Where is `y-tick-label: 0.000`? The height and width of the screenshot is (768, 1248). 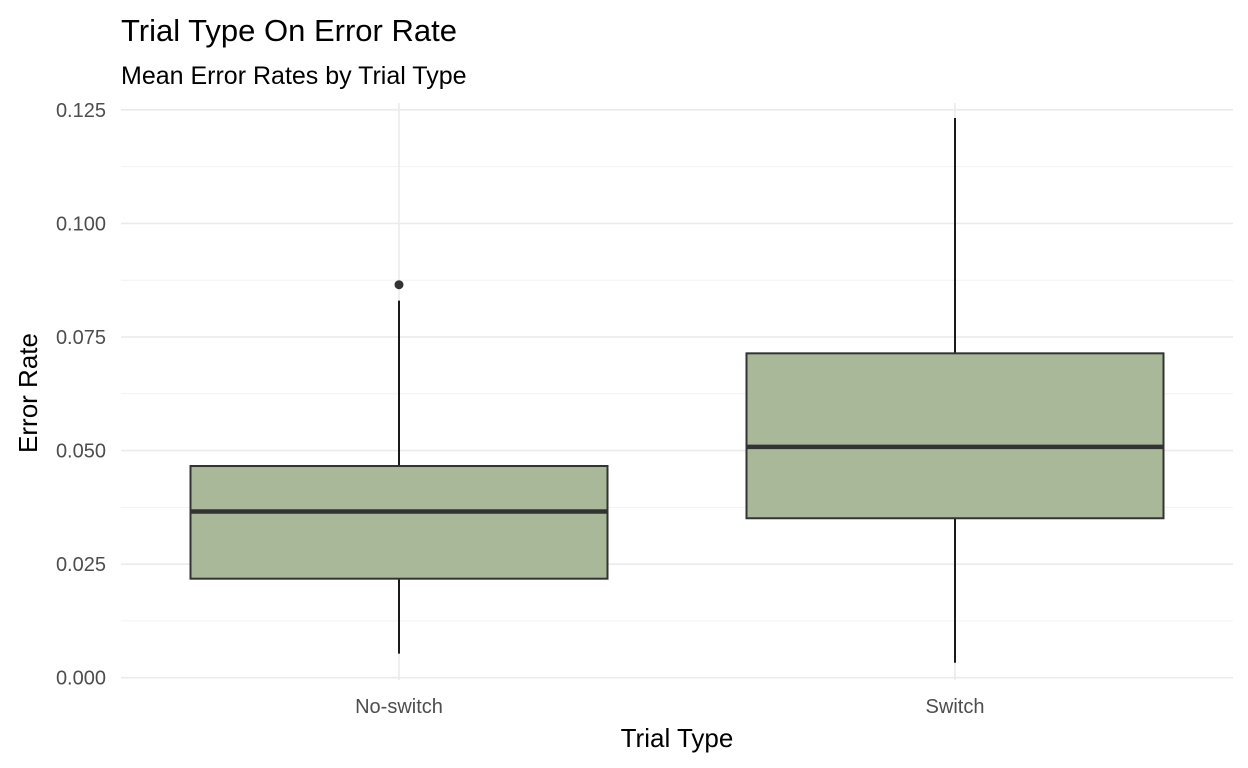 y-tick-label: 0.000 is located at coordinates (81, 679).